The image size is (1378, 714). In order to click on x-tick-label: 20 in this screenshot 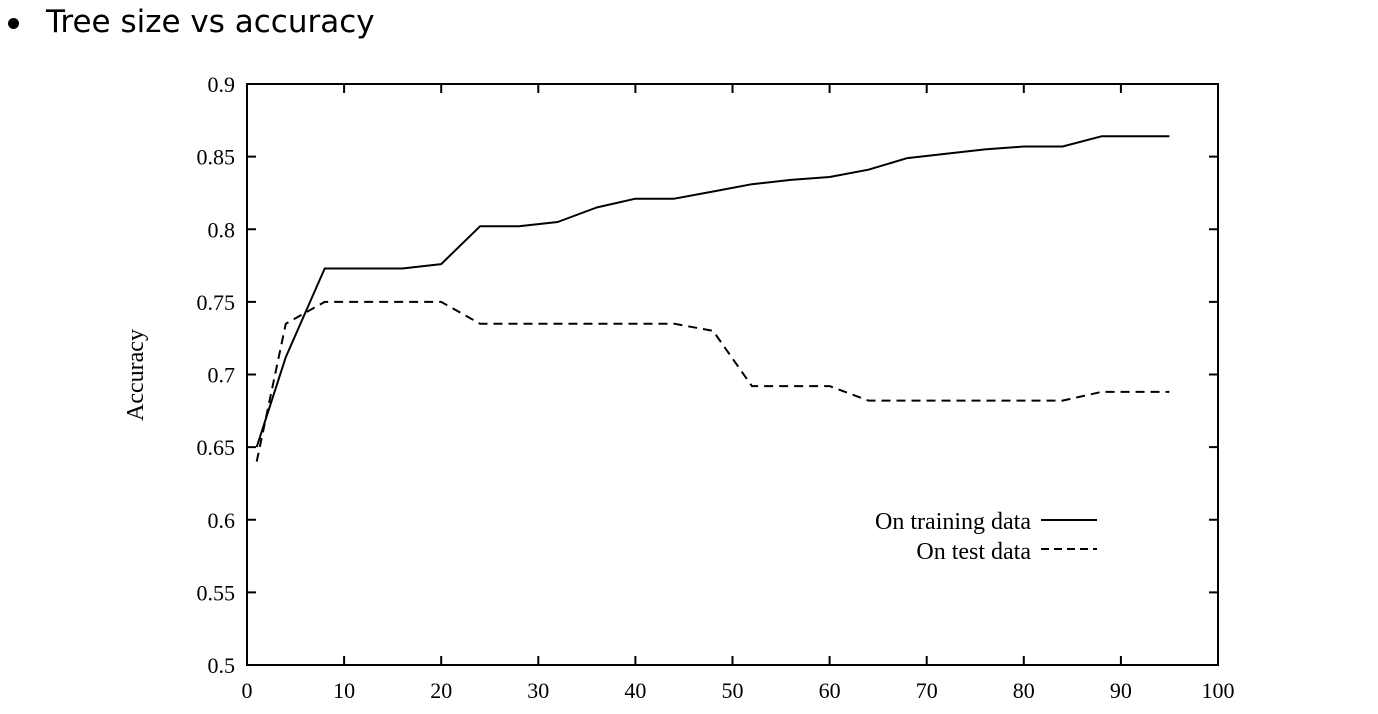, I will do `click(441, 690)`.